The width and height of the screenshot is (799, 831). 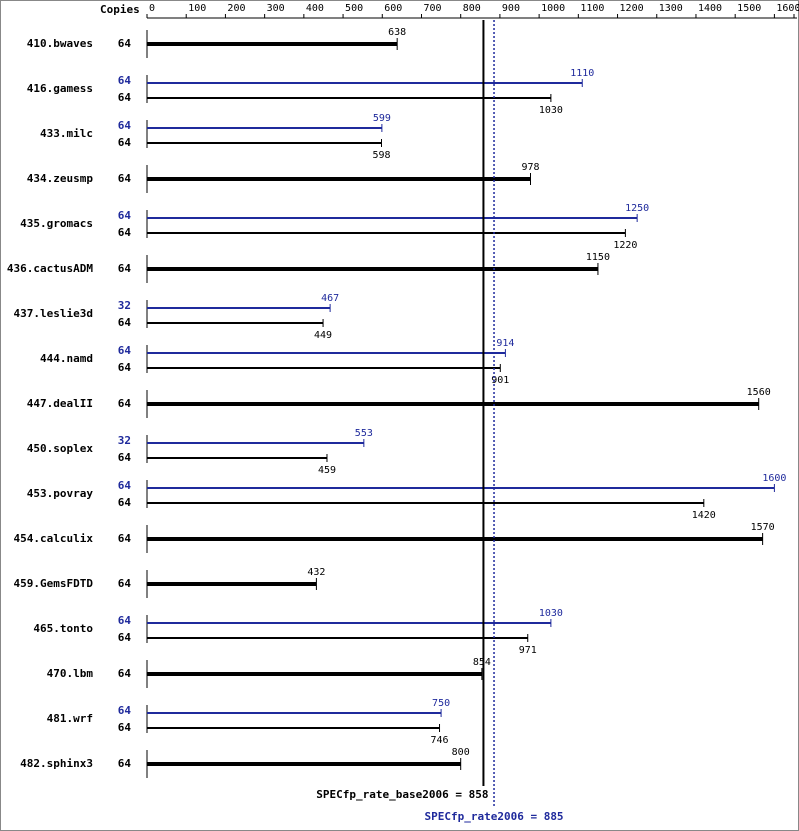 What do you see at coordinates (671, 8) in the screenshot?
I see `x-tick-label: 1300` at bounding box center [671, 8].